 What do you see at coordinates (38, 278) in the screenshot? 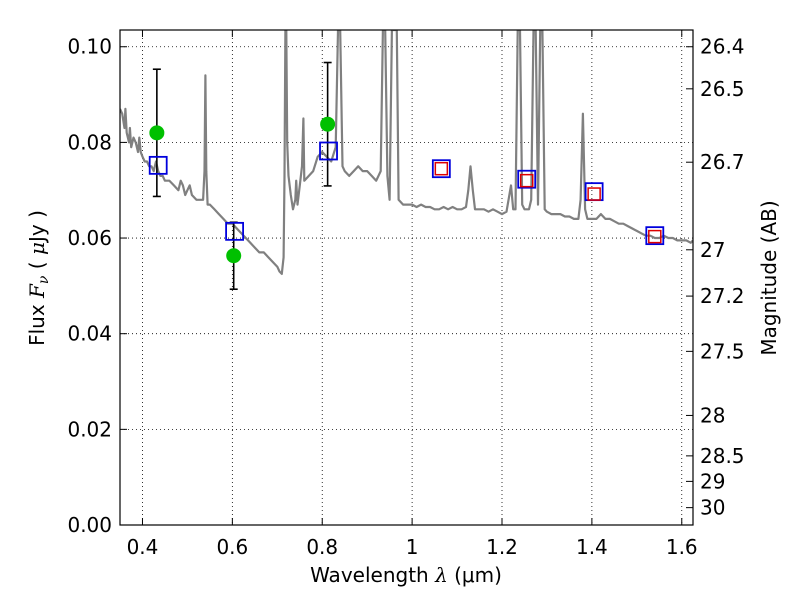
I see `y-axis-title: Flux Fν ( μJy )` at bounding box center [38, 278].